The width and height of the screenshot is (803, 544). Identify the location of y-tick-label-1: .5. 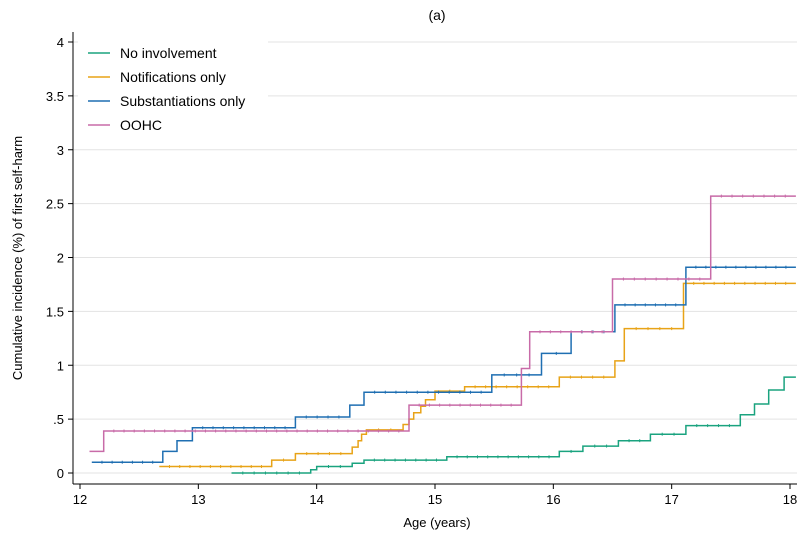
(58, 419).